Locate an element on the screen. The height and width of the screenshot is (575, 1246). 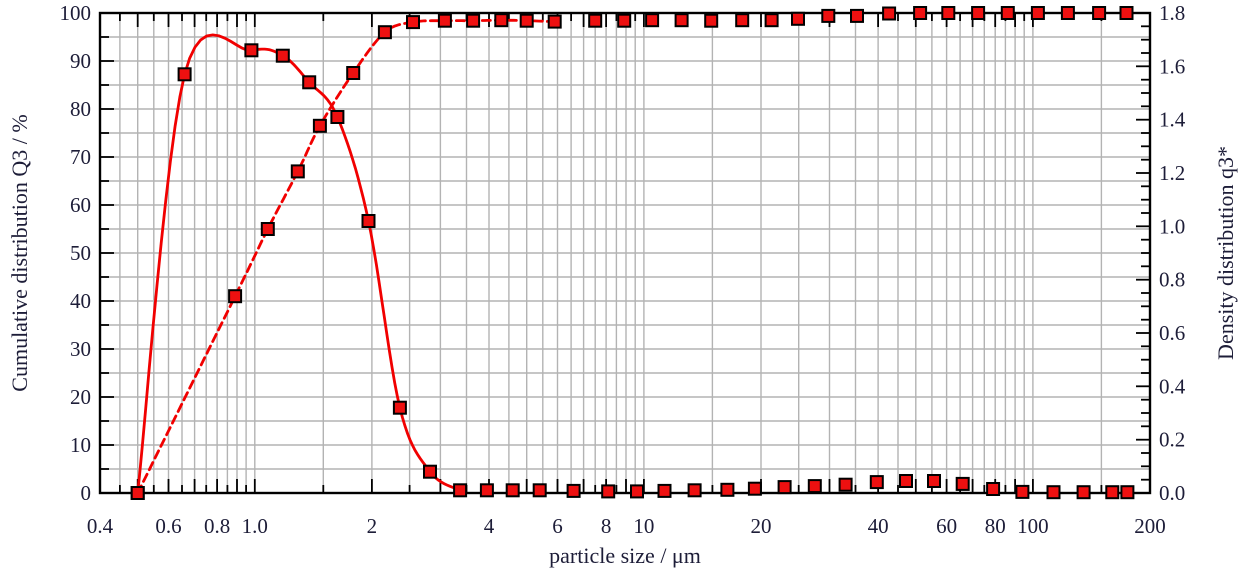
y-right-tick-labels: 0.0 0.2 0.4 0.6 0.8 1.0 1.2 1.4 1.6 1.8 is located at coordinates (1172, 253).